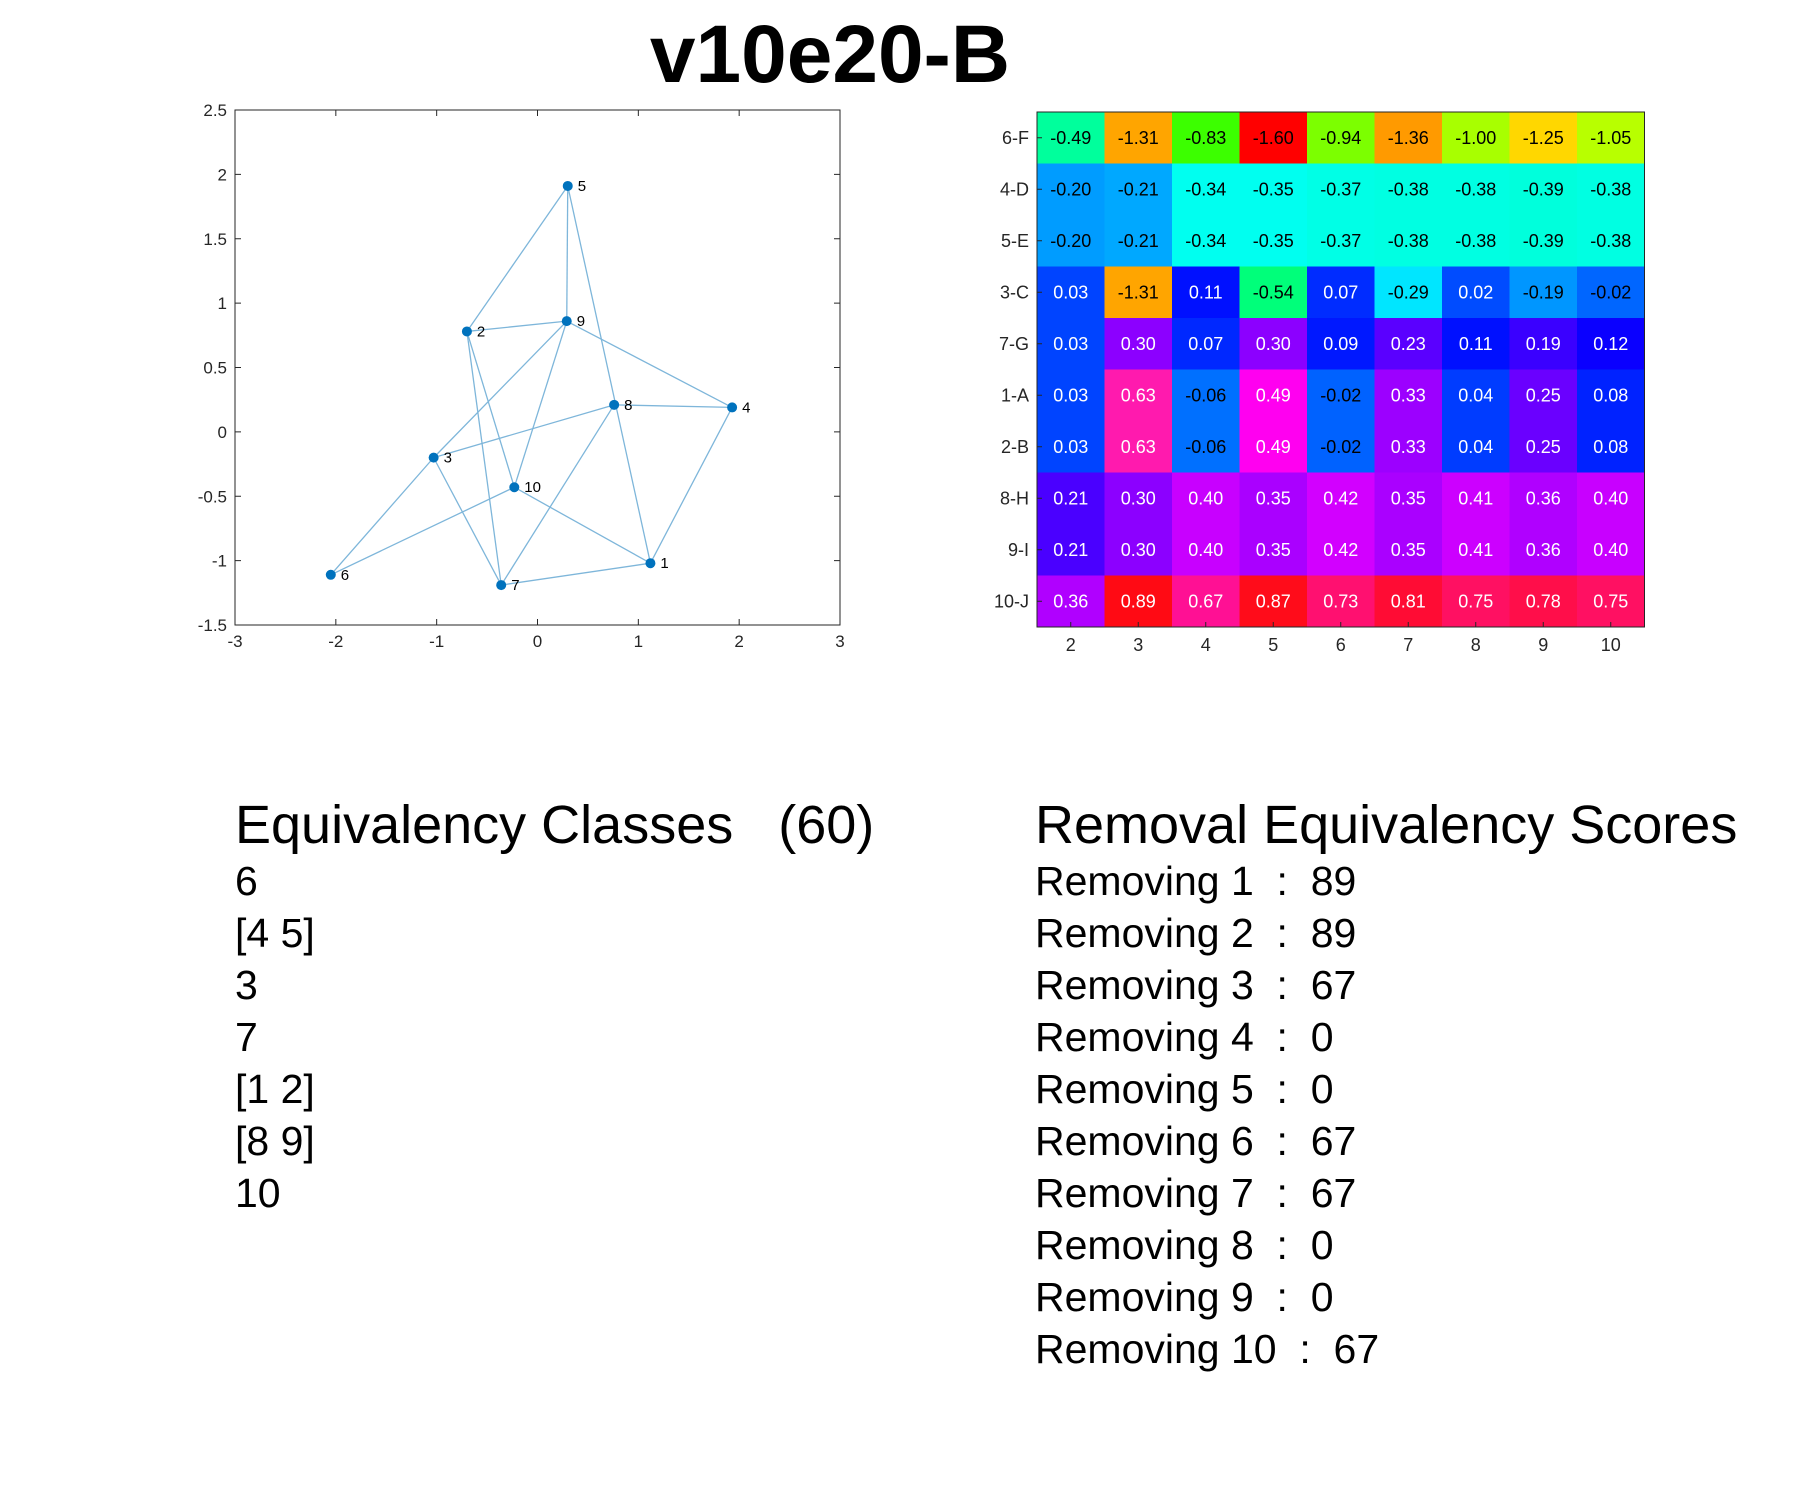 The height and width of the screenshot is (1500, 1800). Describe the element at coordinates (1543, 601) in the screenshot. I see `heatmap-cell-value: 0.78` at that location.